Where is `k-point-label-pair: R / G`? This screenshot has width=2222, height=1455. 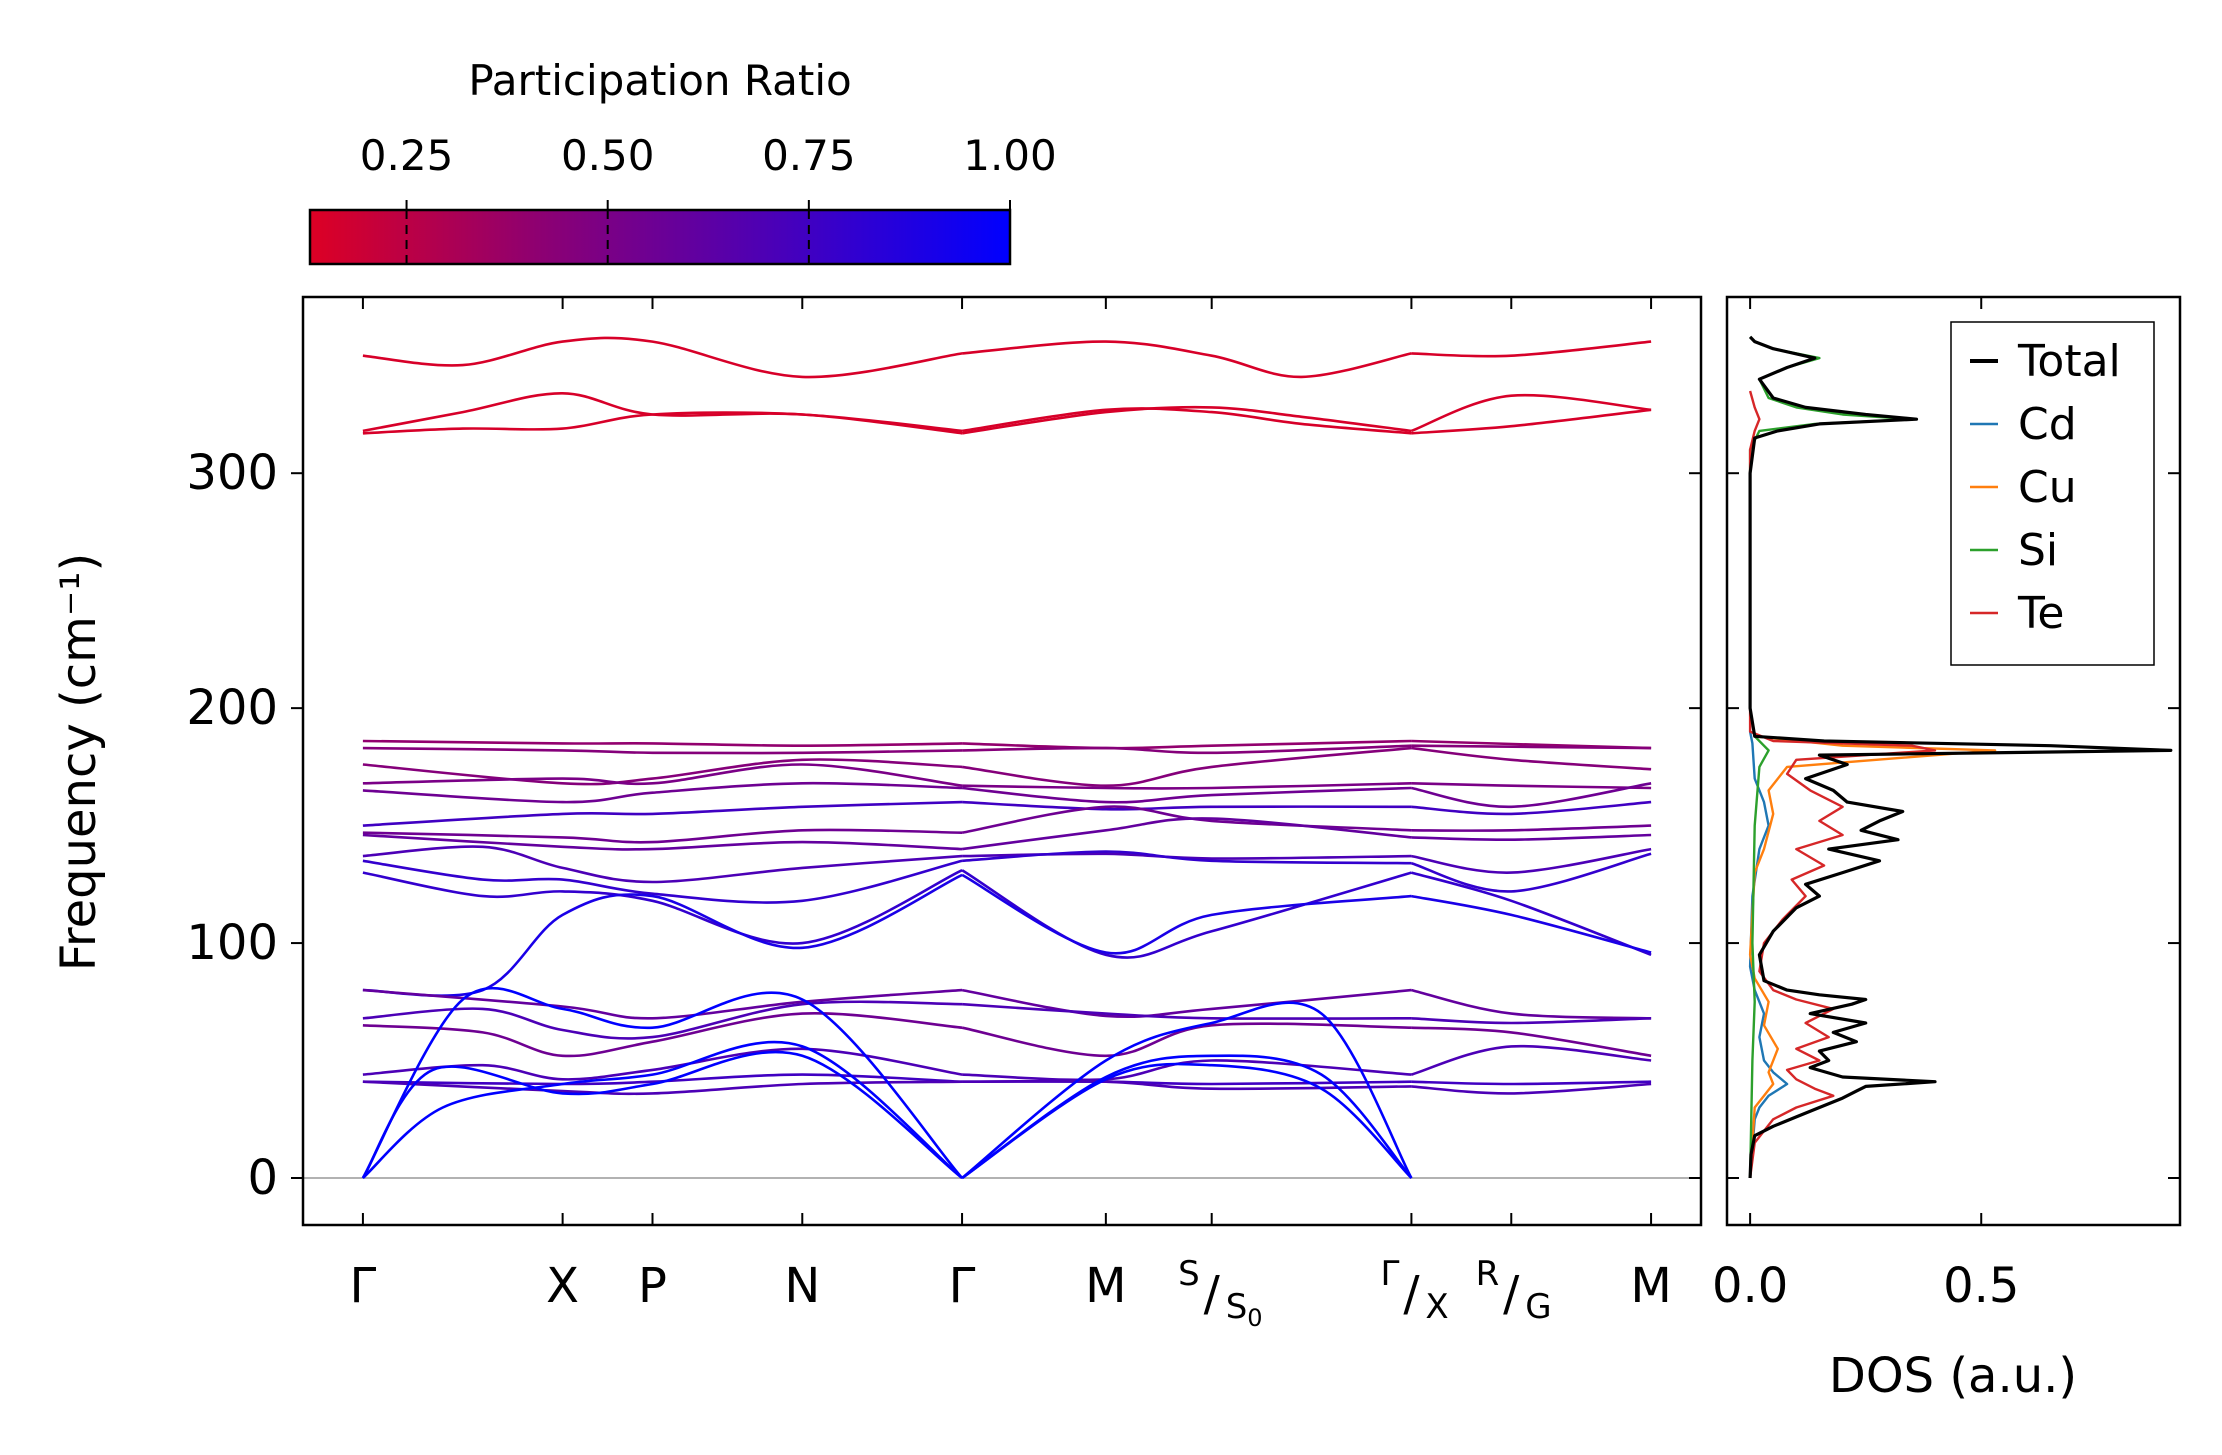 k-point-label-pair: R / G is located at coordinates (1514, 1290).